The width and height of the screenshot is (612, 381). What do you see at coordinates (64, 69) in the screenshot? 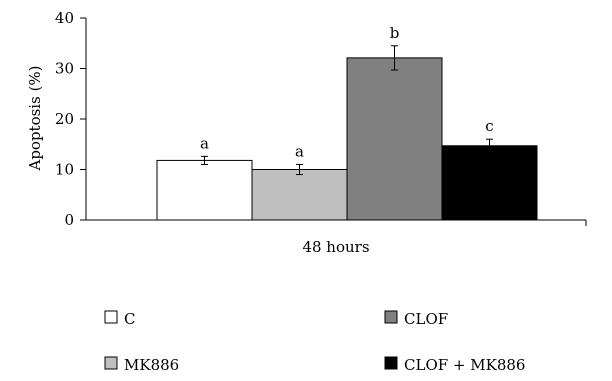
I see `y-tick-label: 30` at bounding box center [64, 69].